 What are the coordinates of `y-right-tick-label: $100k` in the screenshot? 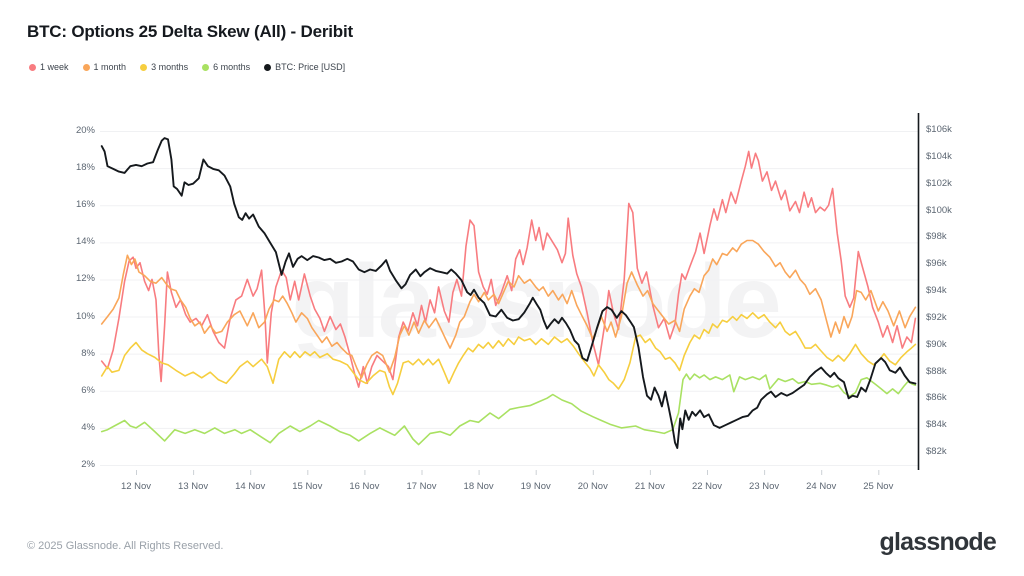 It's located at (939, 210).